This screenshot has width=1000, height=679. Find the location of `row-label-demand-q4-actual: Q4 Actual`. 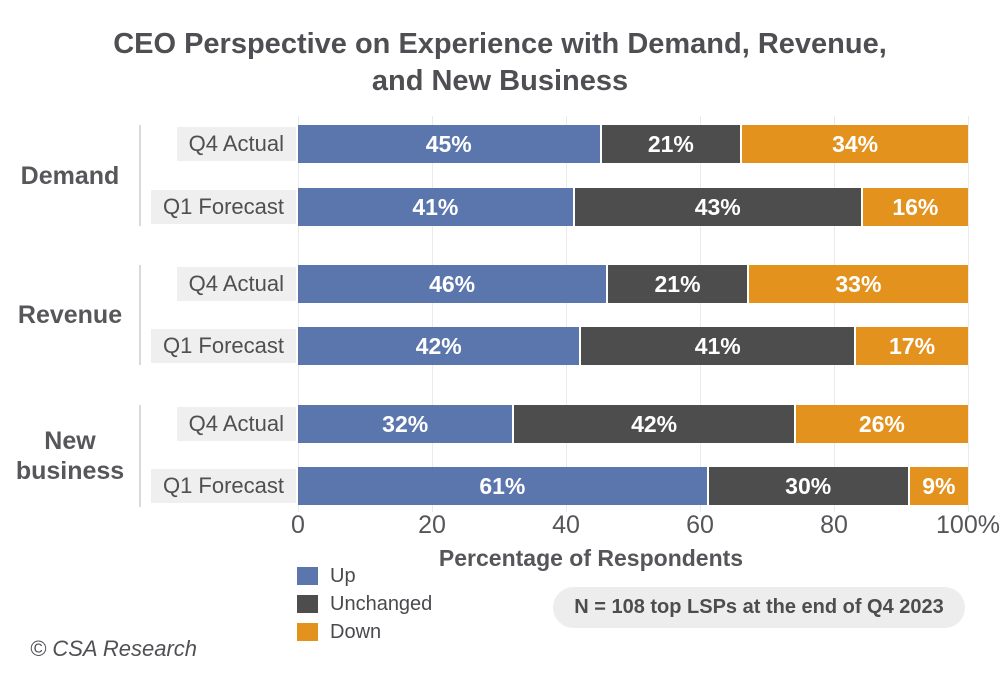

row-label-demand-q4-actual: Q4 Actual is located at coordinates (148, 144).